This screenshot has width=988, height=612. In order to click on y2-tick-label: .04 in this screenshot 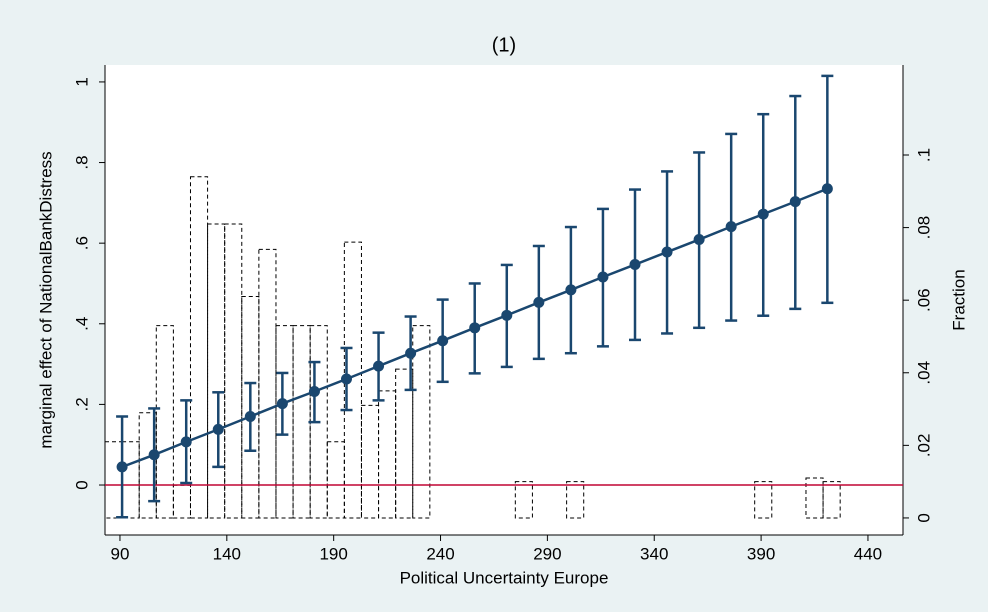, I will do `click(923, 373)`.